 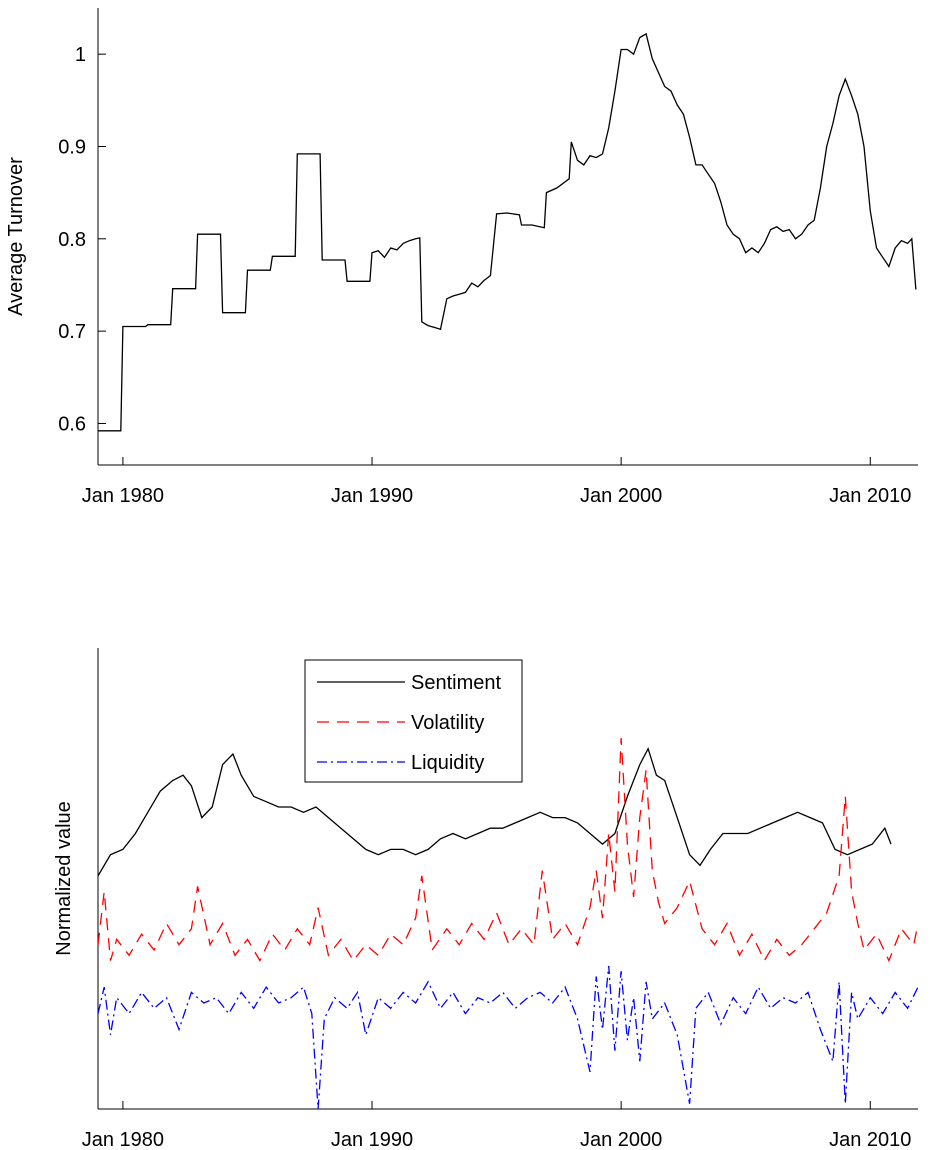 What do you see at coordinates (447, 723) in the screenshot?
I see `legend-label: Volatility` at bounding box center [447, 723].